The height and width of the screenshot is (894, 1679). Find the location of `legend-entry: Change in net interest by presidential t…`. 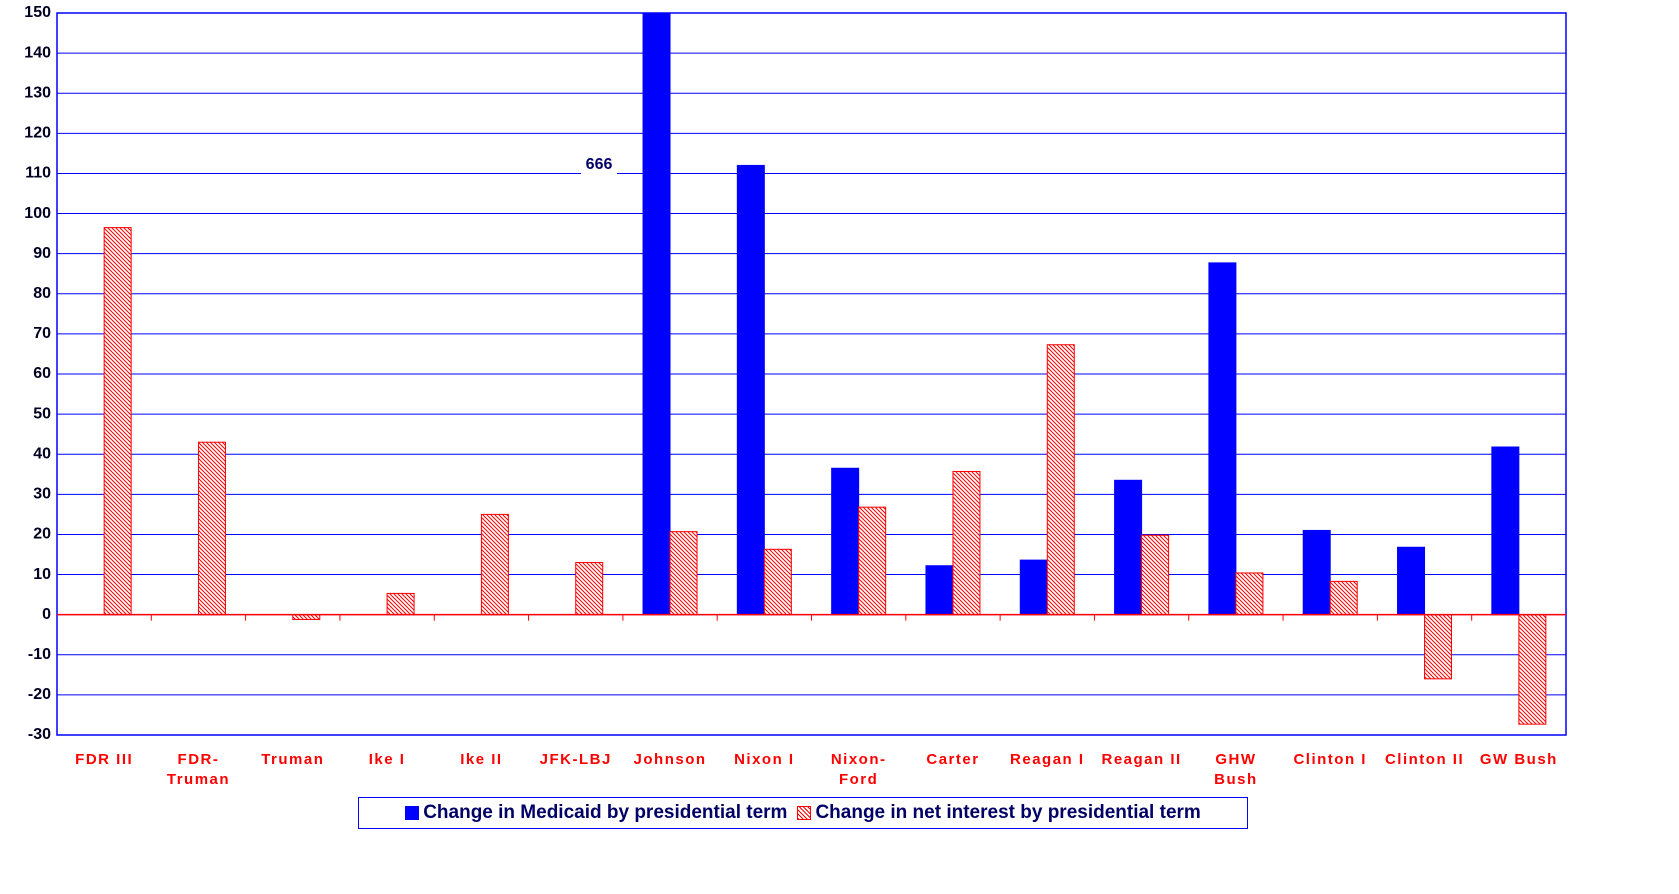

legend-entry: Change in net interest by presidential t… is located at coordinates (999, 813).